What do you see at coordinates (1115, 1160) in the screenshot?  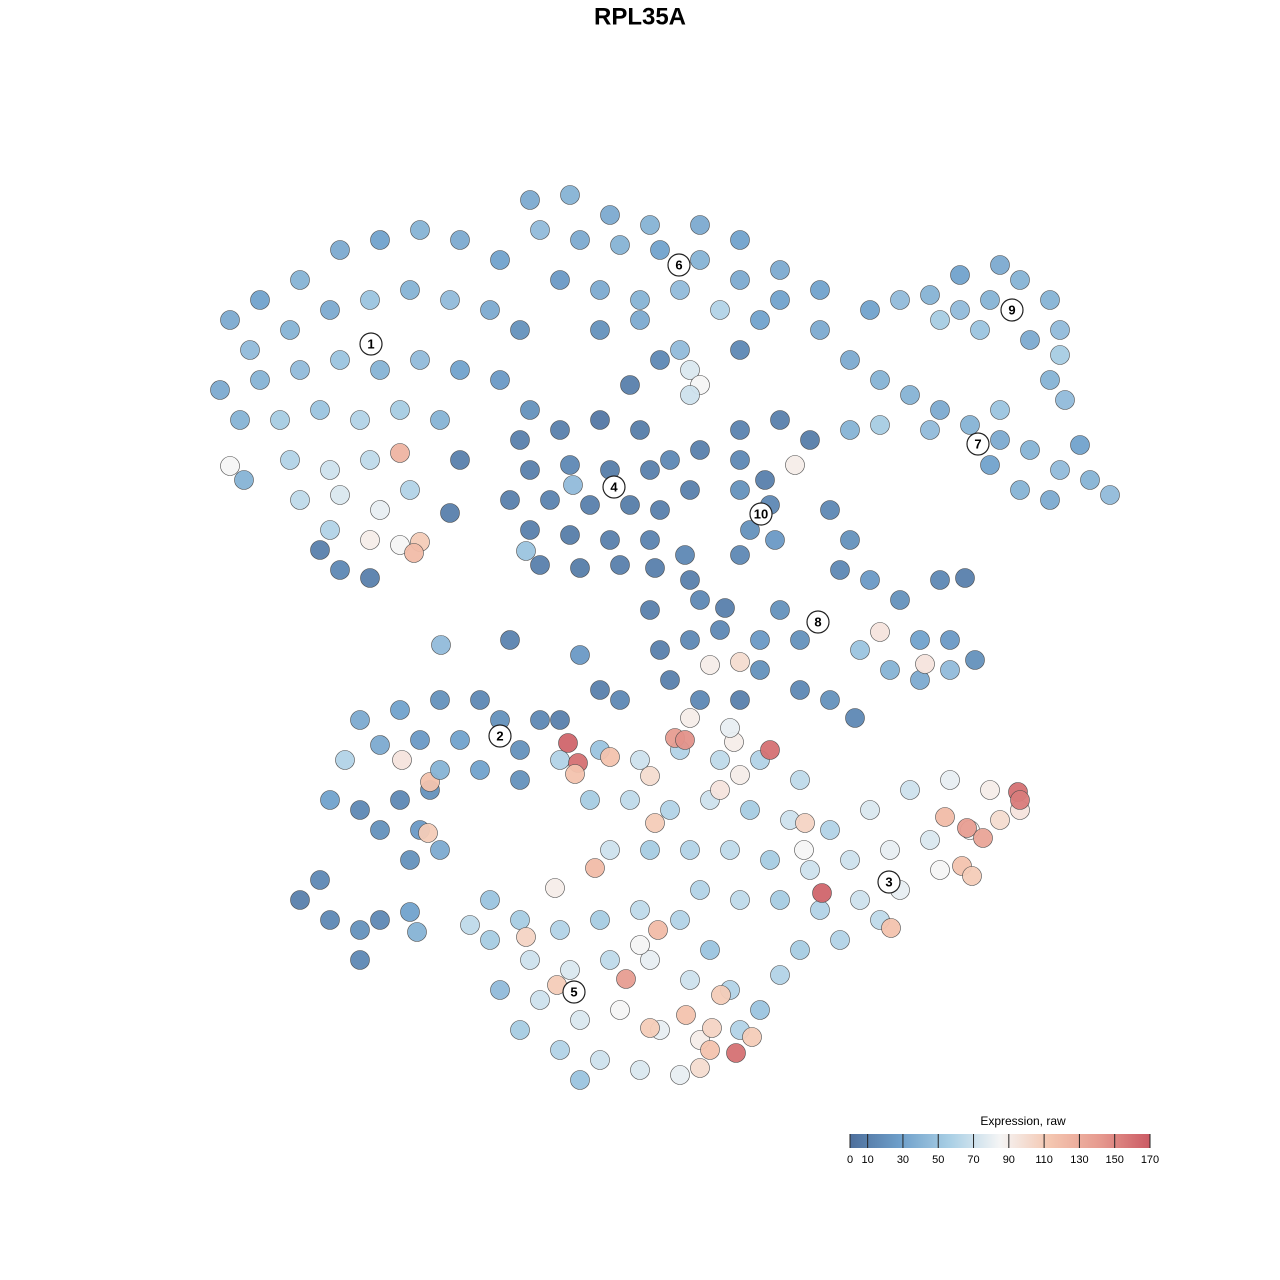 I see `colorbar-tick-label: 150` at bounding box center [1115, 1160].